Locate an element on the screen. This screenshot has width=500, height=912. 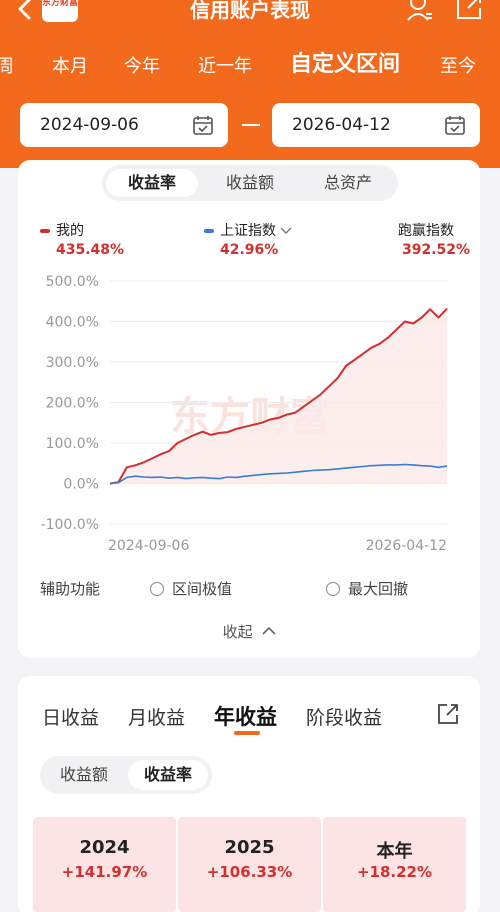
tab-daily-earnings: 日收益 is located at coordinates (71, 718).